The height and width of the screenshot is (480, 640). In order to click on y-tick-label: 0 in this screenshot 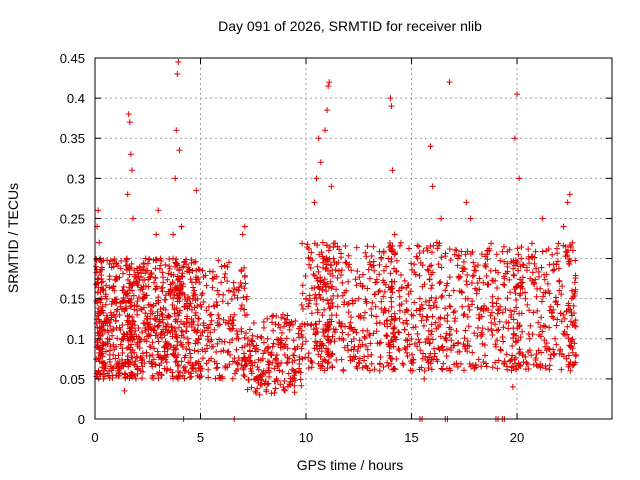, I will do `click(81, 419)`.